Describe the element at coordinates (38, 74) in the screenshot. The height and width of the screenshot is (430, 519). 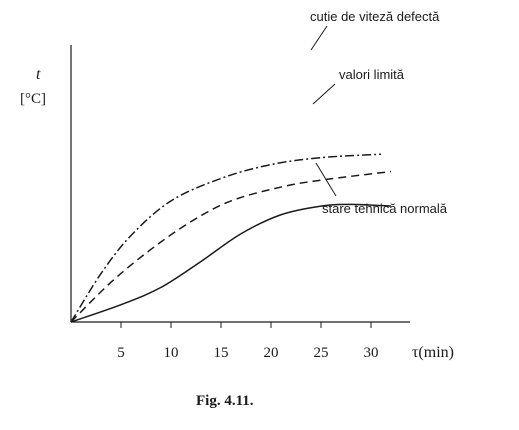
I see `y-axis-symbol: t` at that location.